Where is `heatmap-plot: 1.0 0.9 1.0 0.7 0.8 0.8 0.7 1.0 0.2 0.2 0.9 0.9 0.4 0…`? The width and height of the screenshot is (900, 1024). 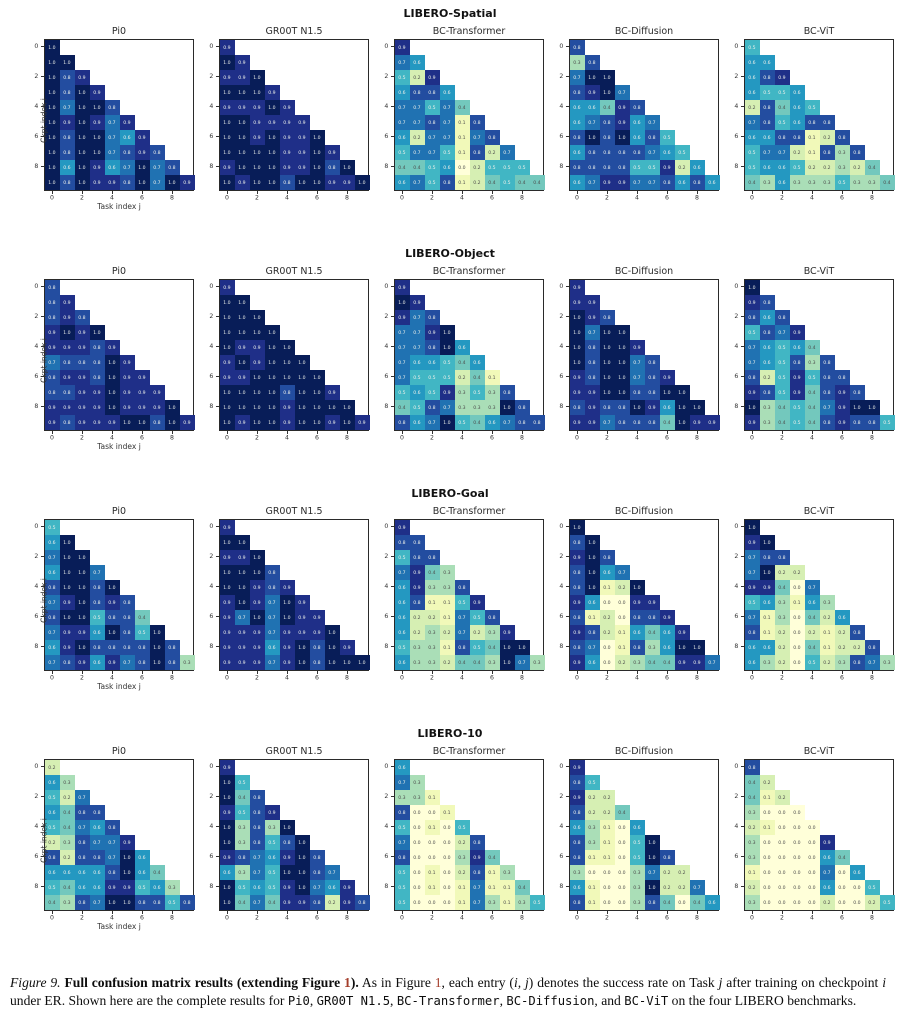 heatmap-plot: 1.0 0.9 1.0 0.7 0.8 0.8 0.7 1.0 0.2 0.2 0.9 0.9 0.4 0… is located at coordinates (819, 595).